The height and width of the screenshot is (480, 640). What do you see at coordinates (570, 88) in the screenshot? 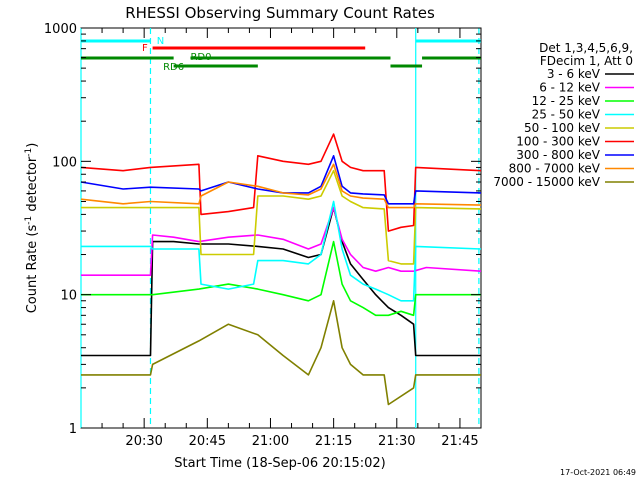
I see `legend-label: 6 - 12 keV` at bounding box center [570, 88].